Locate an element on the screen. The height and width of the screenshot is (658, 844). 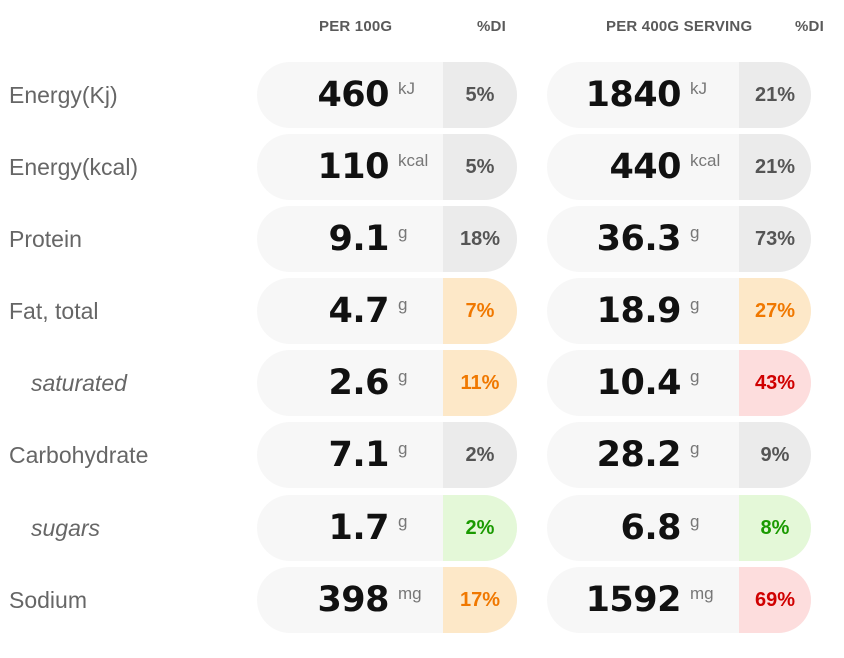
per-100g-value: 9.1 is located at coordinates (358, 239).